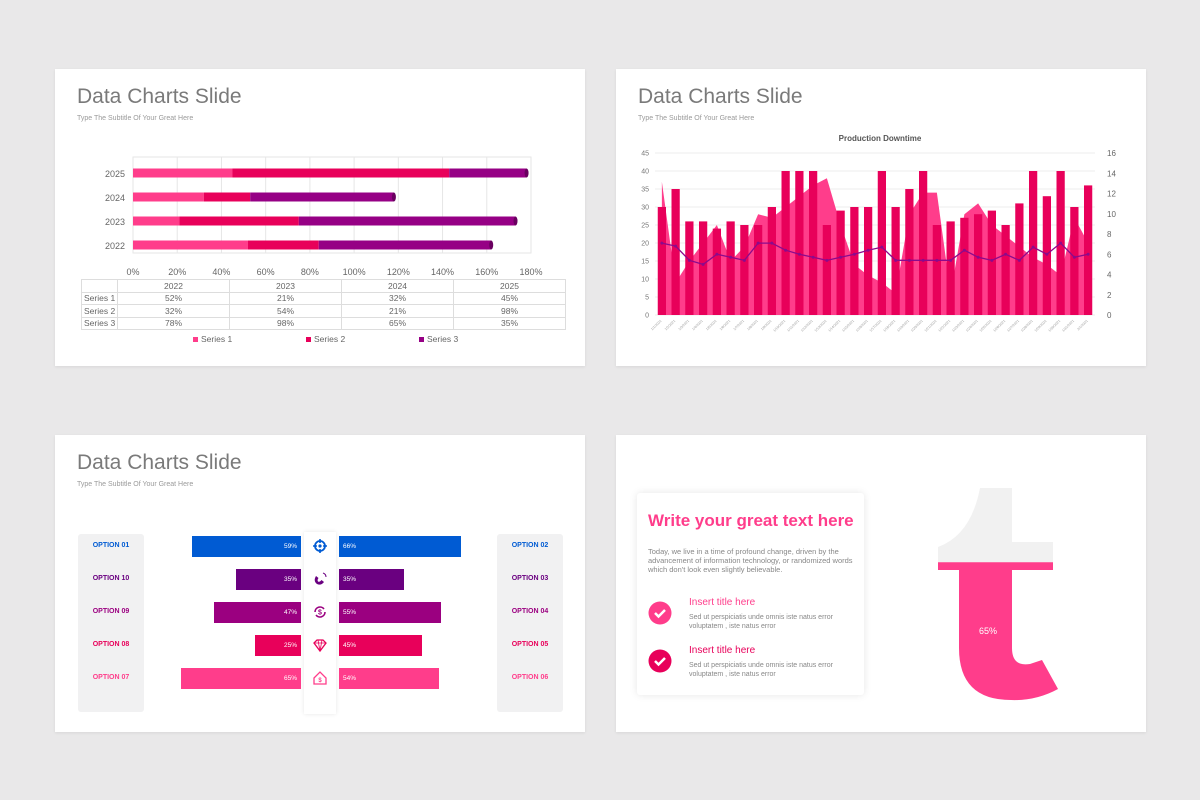  Describe the element at coordinates (645, 262) in the screenshot. I see `y-left-tick-label: 15` at that location.